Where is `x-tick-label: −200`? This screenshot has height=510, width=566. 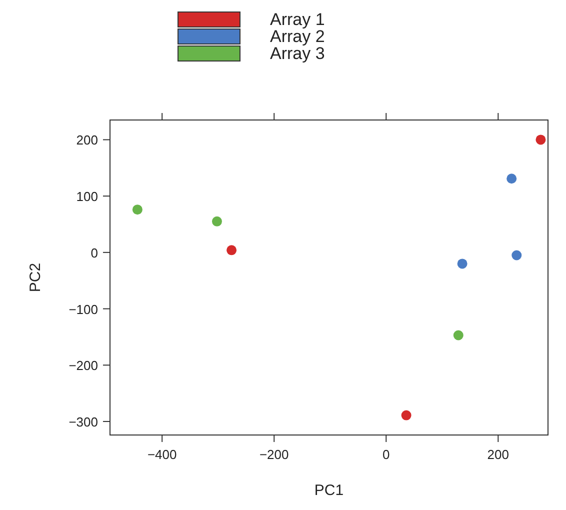
x-tick-label: −200 is located at coordinates (274, 454).